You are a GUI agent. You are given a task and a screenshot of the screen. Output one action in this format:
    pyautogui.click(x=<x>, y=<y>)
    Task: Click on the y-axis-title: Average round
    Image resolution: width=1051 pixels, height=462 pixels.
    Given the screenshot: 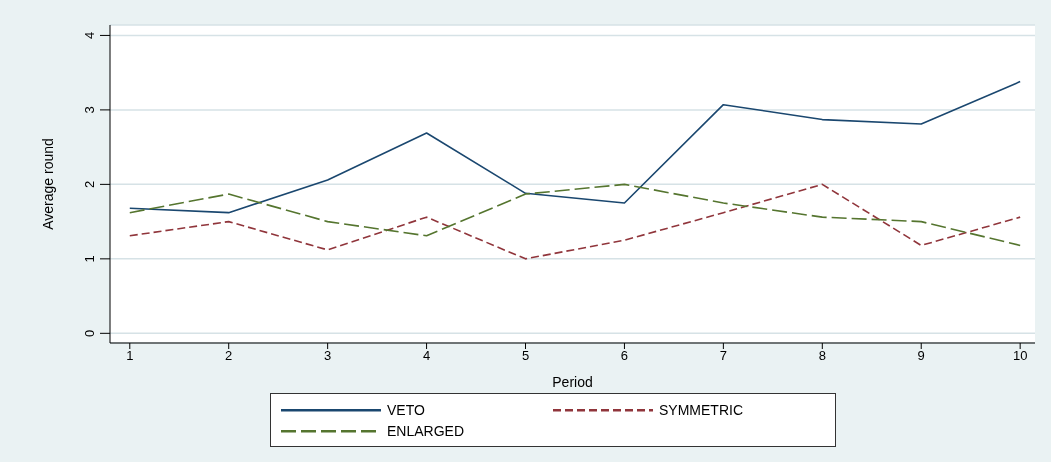 What is the action you would take?
    pyautogui.click(x=47, y=184)
    